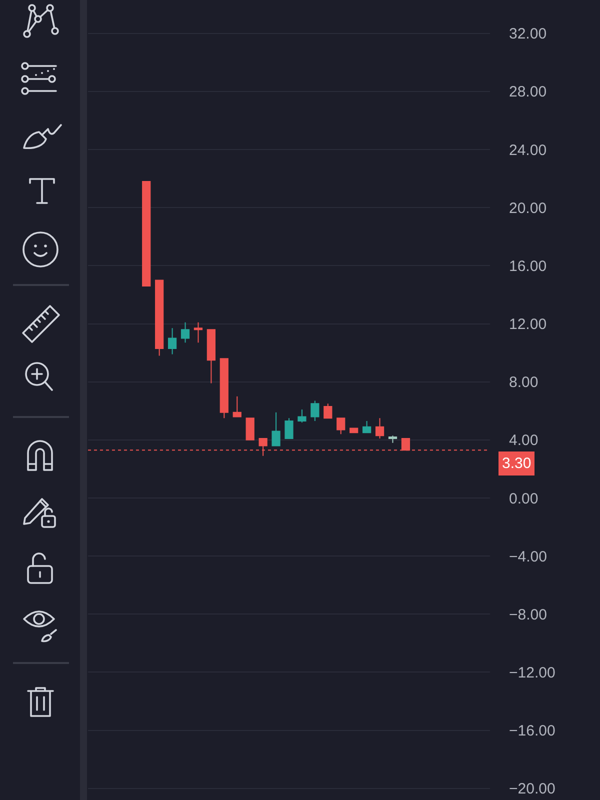 Image resolution: width=600 pixels, height=800 pixels. Describe the element at coordinates (528, 557) in the screenshot. I see `y-tick-label: −4.00` at that location.